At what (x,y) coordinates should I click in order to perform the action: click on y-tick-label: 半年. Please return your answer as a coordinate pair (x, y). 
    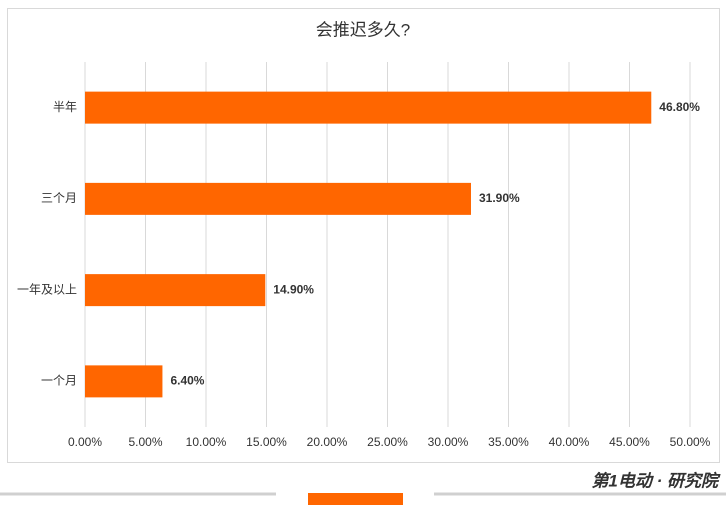
    Looking at the image, I should click on (65, 107).